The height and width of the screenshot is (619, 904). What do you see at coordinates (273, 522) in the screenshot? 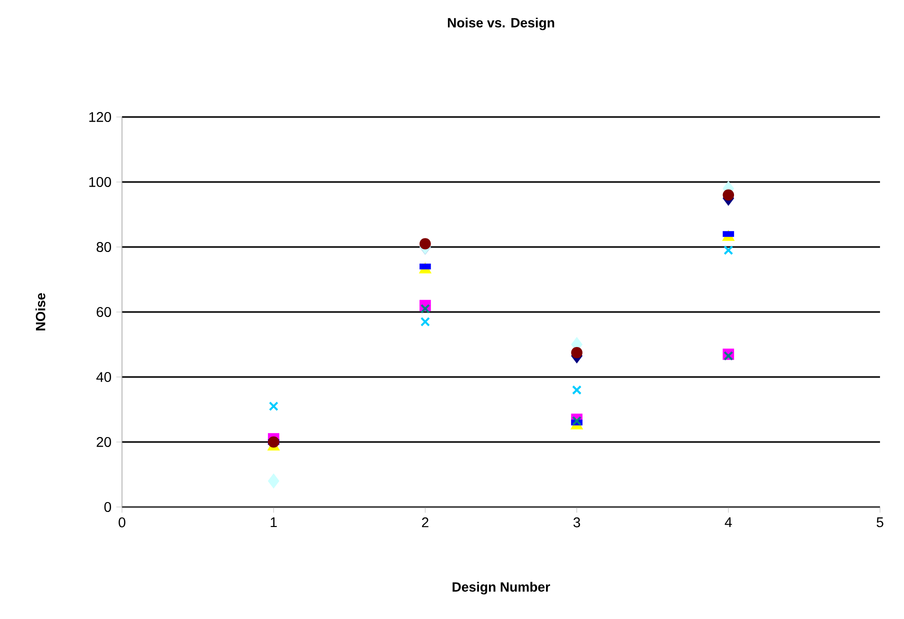
I see `x-tick-label: 1` at bounding box center [273, 522].